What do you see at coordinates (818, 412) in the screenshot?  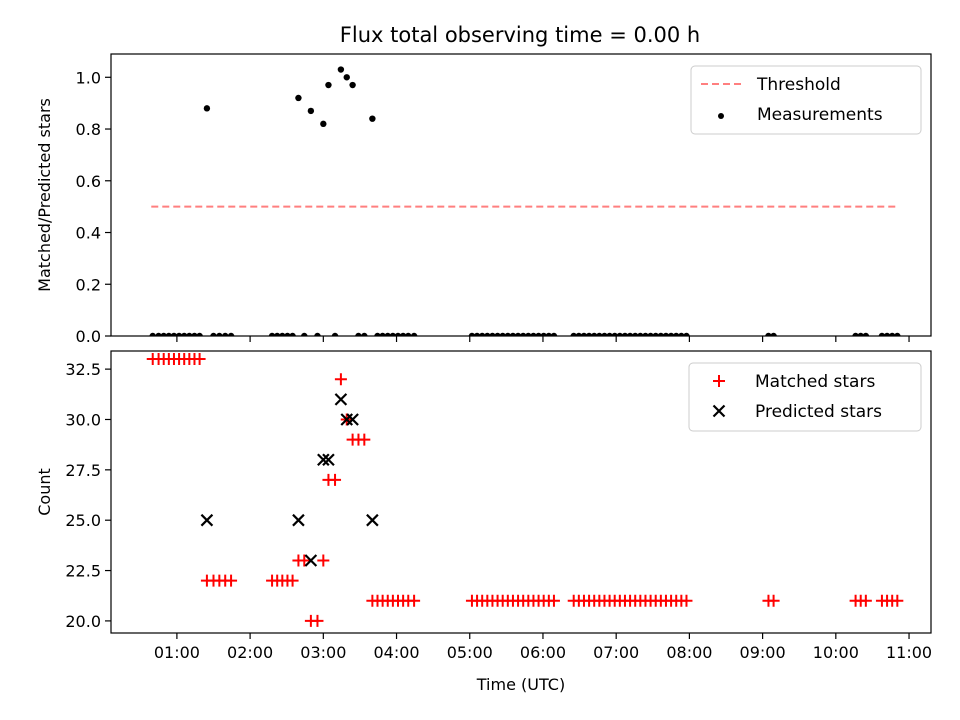 I see `legend-label: Predicted stars` at bounding box center [818, 412].